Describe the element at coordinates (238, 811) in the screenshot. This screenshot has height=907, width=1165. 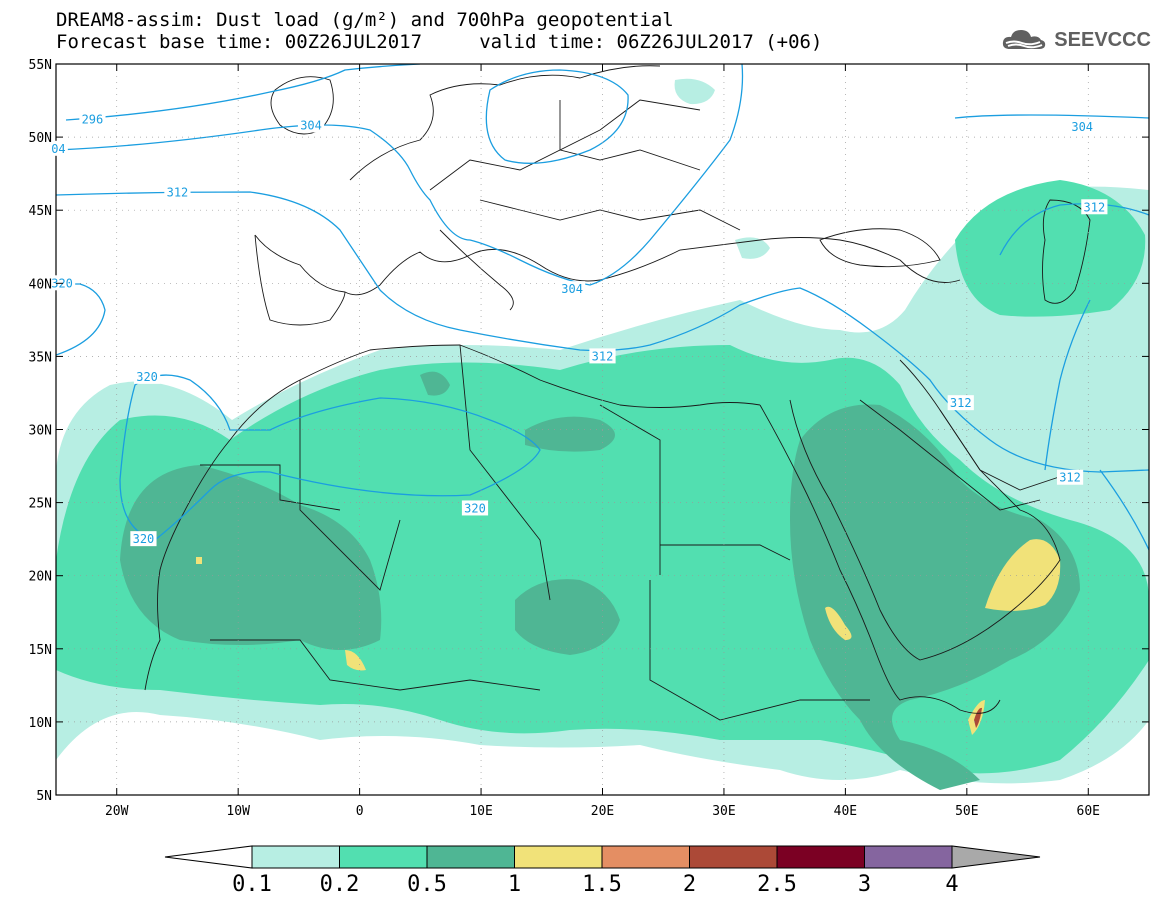
I see `lon-tick-label: 10W` at that location.